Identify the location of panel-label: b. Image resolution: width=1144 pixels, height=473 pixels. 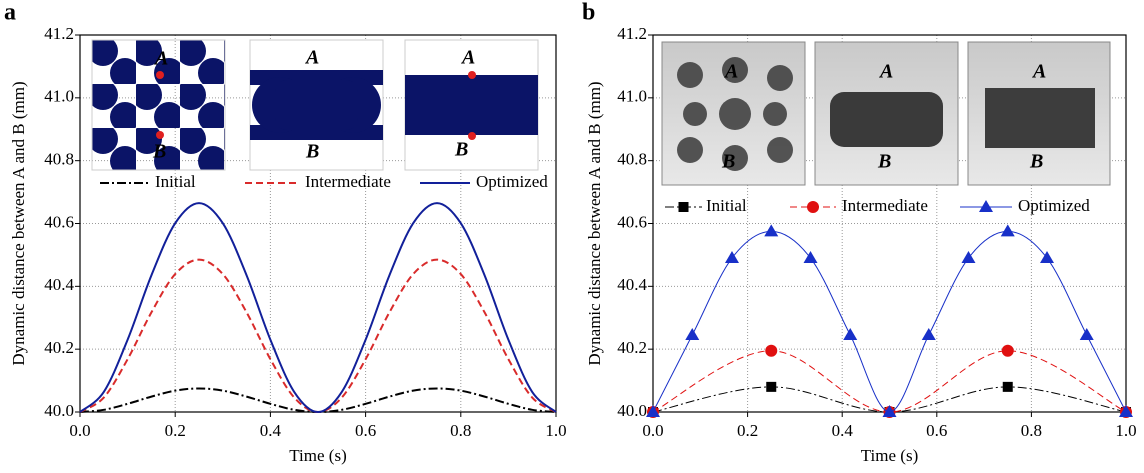
(588, 13).